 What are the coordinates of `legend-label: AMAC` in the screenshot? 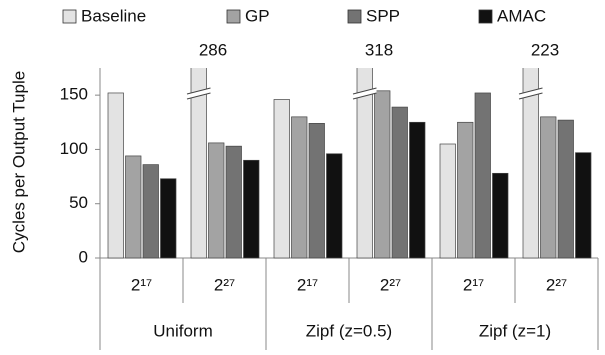 It's located at (521, 15).